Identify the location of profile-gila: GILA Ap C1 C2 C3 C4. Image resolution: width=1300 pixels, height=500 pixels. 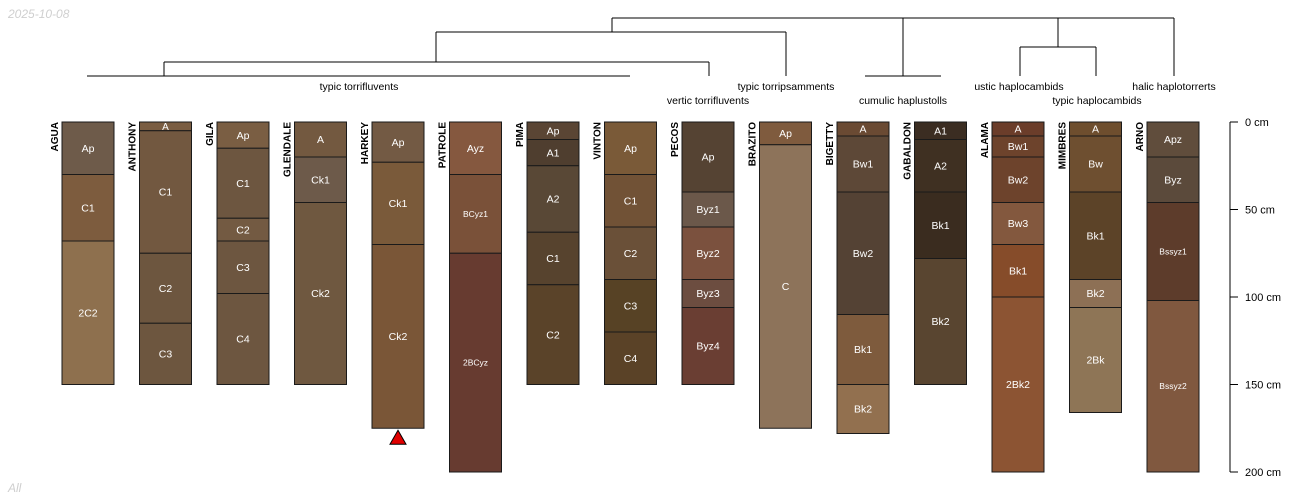
(237, 253).